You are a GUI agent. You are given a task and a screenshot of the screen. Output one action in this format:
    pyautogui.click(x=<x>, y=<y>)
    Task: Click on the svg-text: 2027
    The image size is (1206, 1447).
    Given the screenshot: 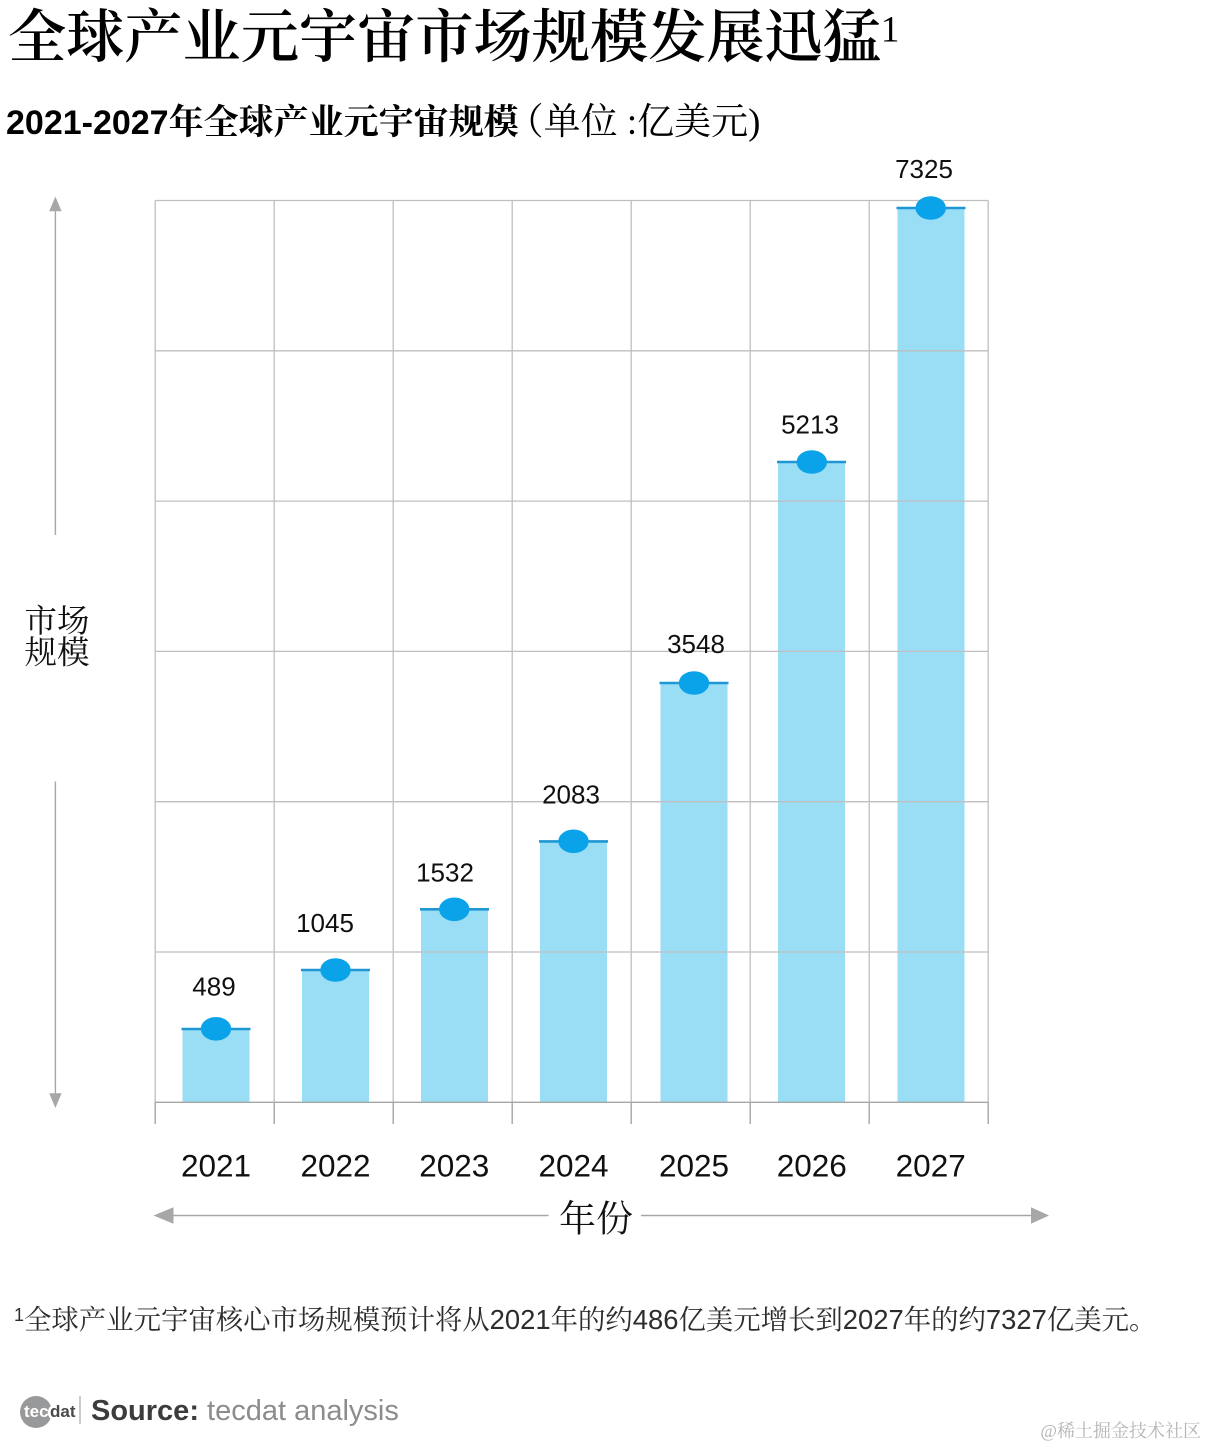 What is the action you would take?
    pyautogui.click(x=931, y=1166)
    